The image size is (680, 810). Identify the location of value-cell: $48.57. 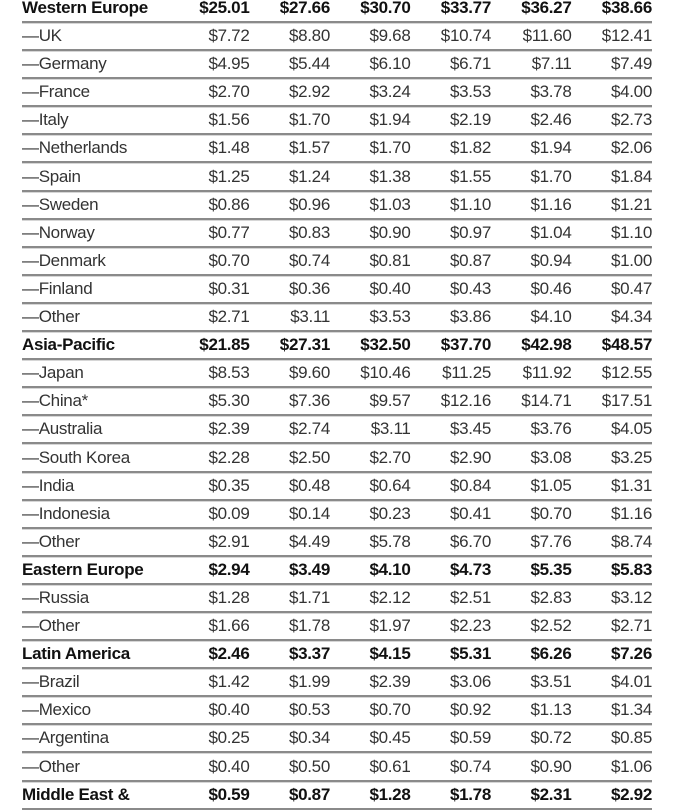
(627, 345).